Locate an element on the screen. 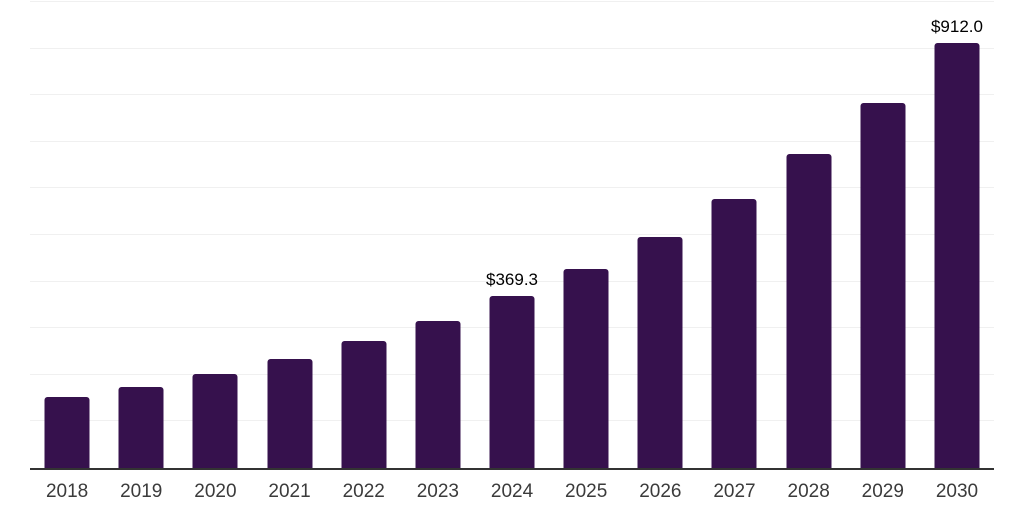 This screenshot has width=1024, height=512. data-label-2030: $912.0 is located at coordinates (956, 26).